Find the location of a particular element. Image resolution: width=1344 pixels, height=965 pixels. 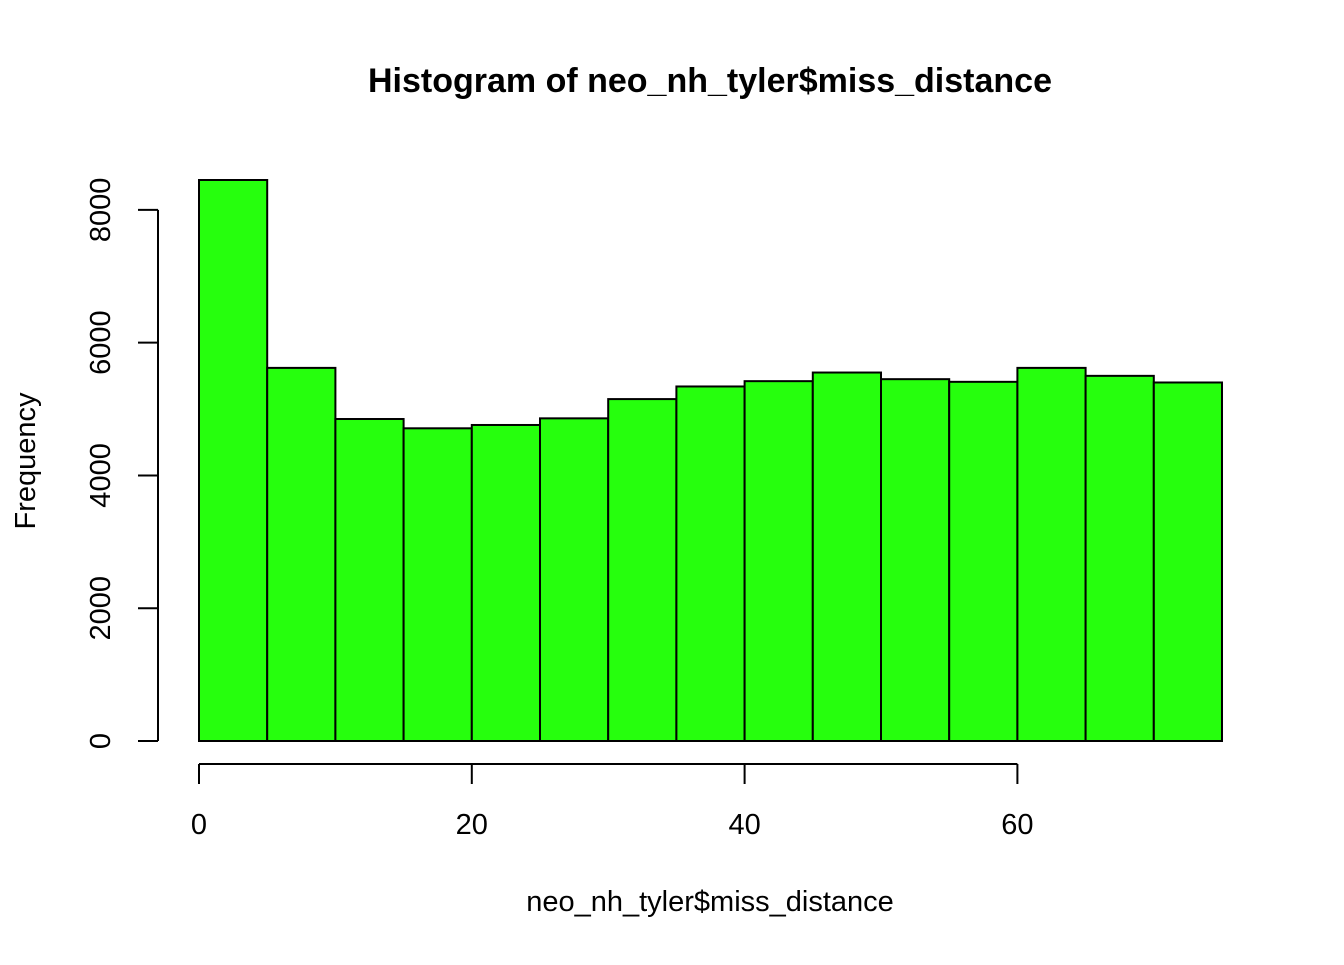

y-tick-label: 2000 is located at coordinates (101, 608).